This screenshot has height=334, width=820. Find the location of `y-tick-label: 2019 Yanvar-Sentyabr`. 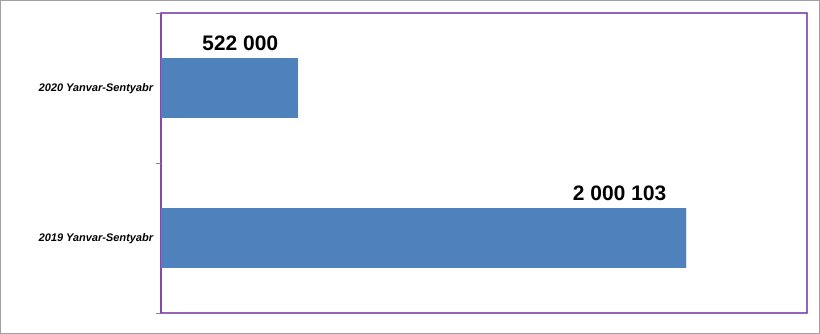

y-tick-label: 2019 Yanvar-Sentyabr is located at coordinates (96, 238).